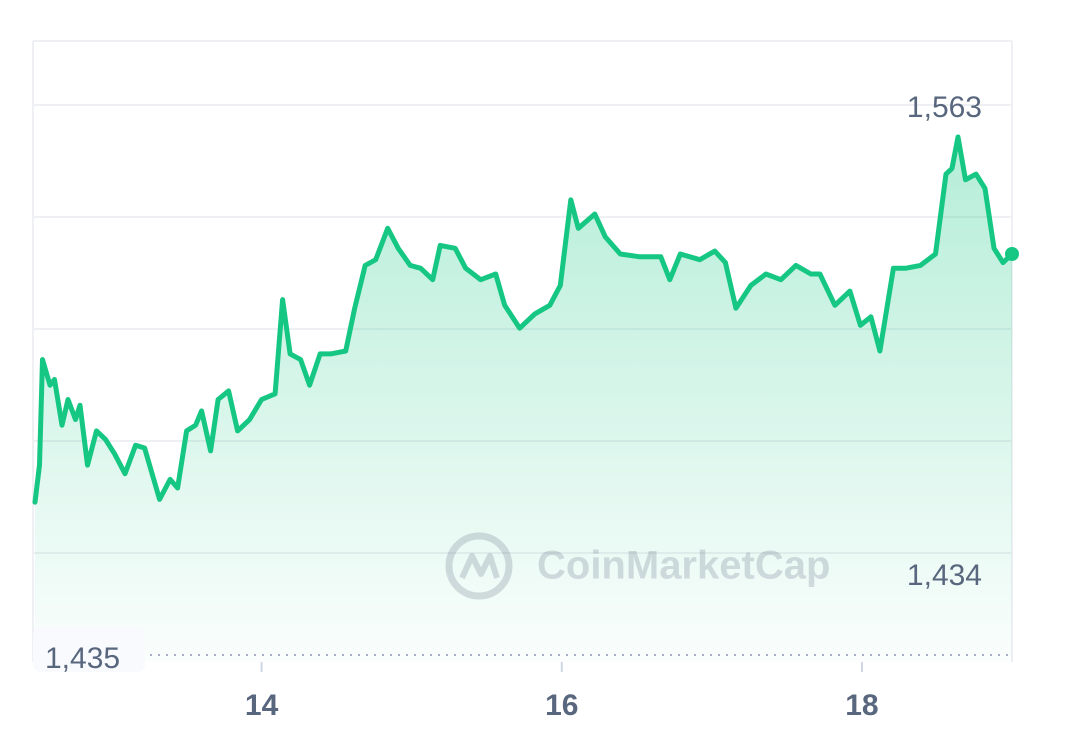  Describe the element at coordinates (861, 705) in the screenshot. I see `x-tick-label: 18` at that location.